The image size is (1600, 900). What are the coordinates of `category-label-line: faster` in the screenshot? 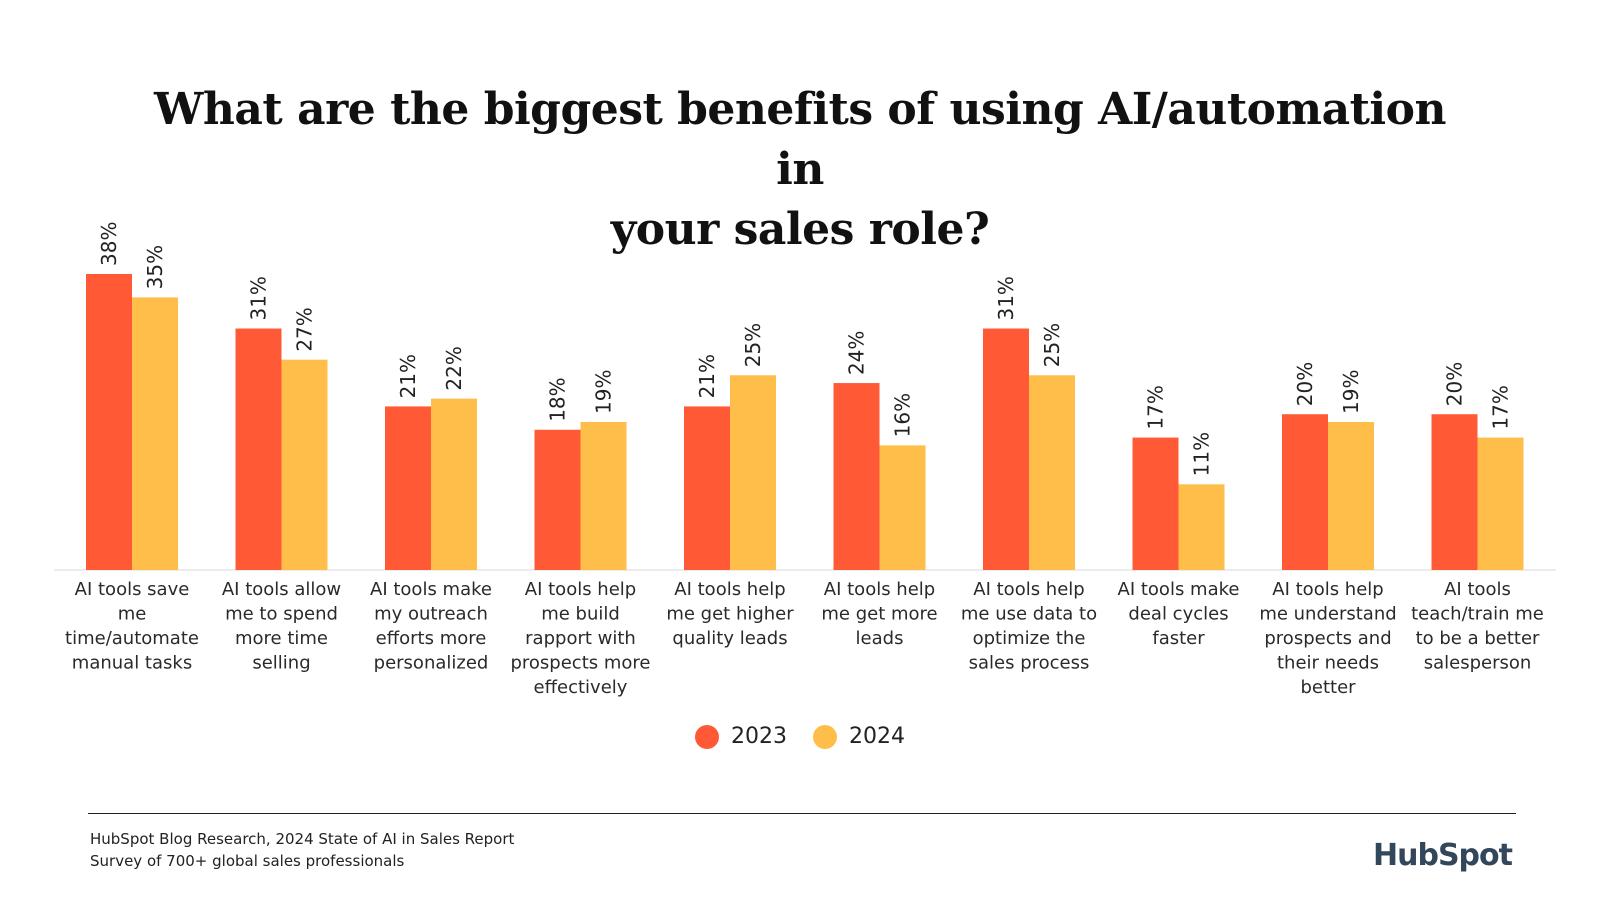 It's located at (1178, 638).